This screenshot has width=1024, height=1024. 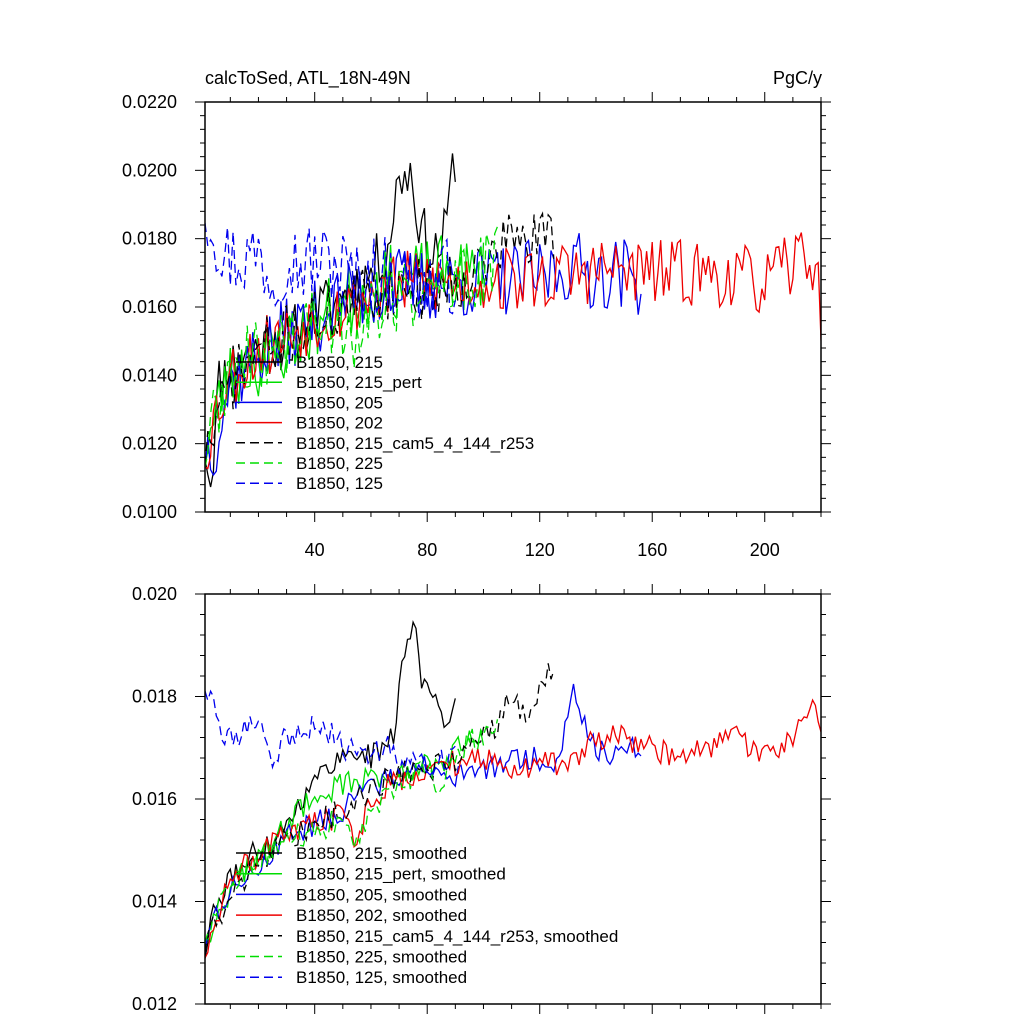 What do you see at coordinates (149, 239) in the screenshot?
I see `y-tick-label: 0.0180` at bounding box center [149, 239].